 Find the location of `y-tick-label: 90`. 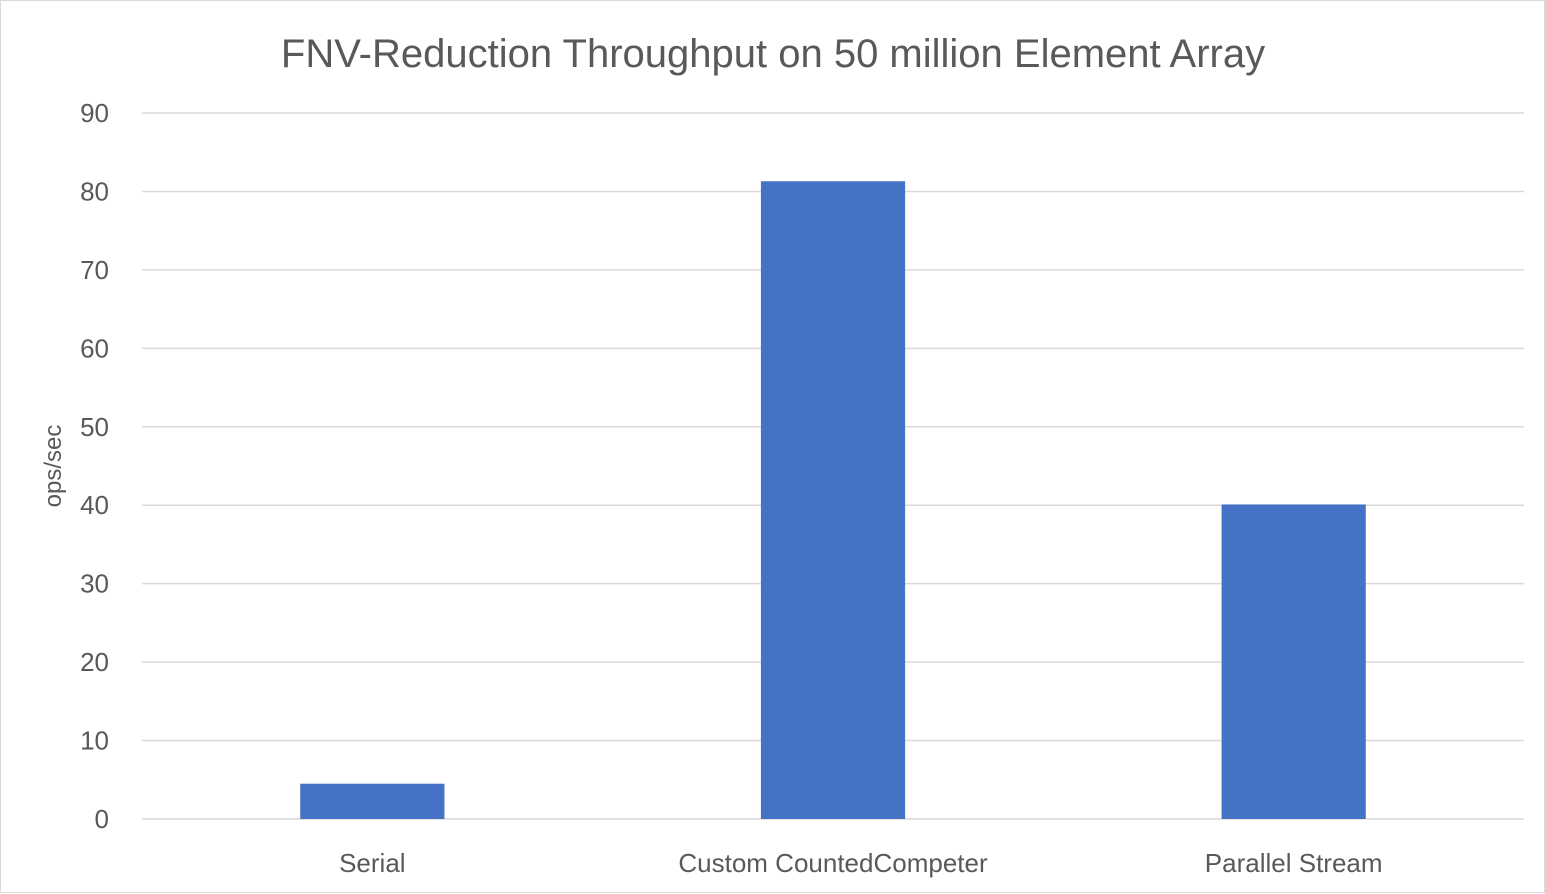

y-tick-label: 90 is located at coordinates (94, 113).